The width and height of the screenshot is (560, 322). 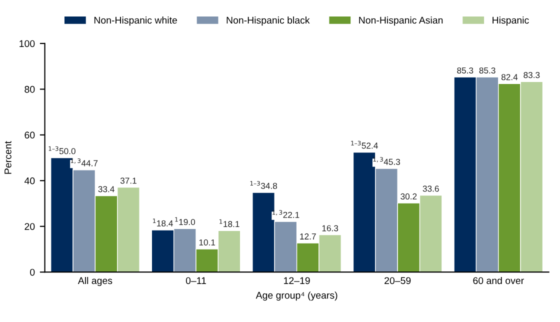 What do you see at coordinates (268, 21) in the screenshot?
I see `legend-label: Non-Hispanic black` at bounding box center [268, 21].